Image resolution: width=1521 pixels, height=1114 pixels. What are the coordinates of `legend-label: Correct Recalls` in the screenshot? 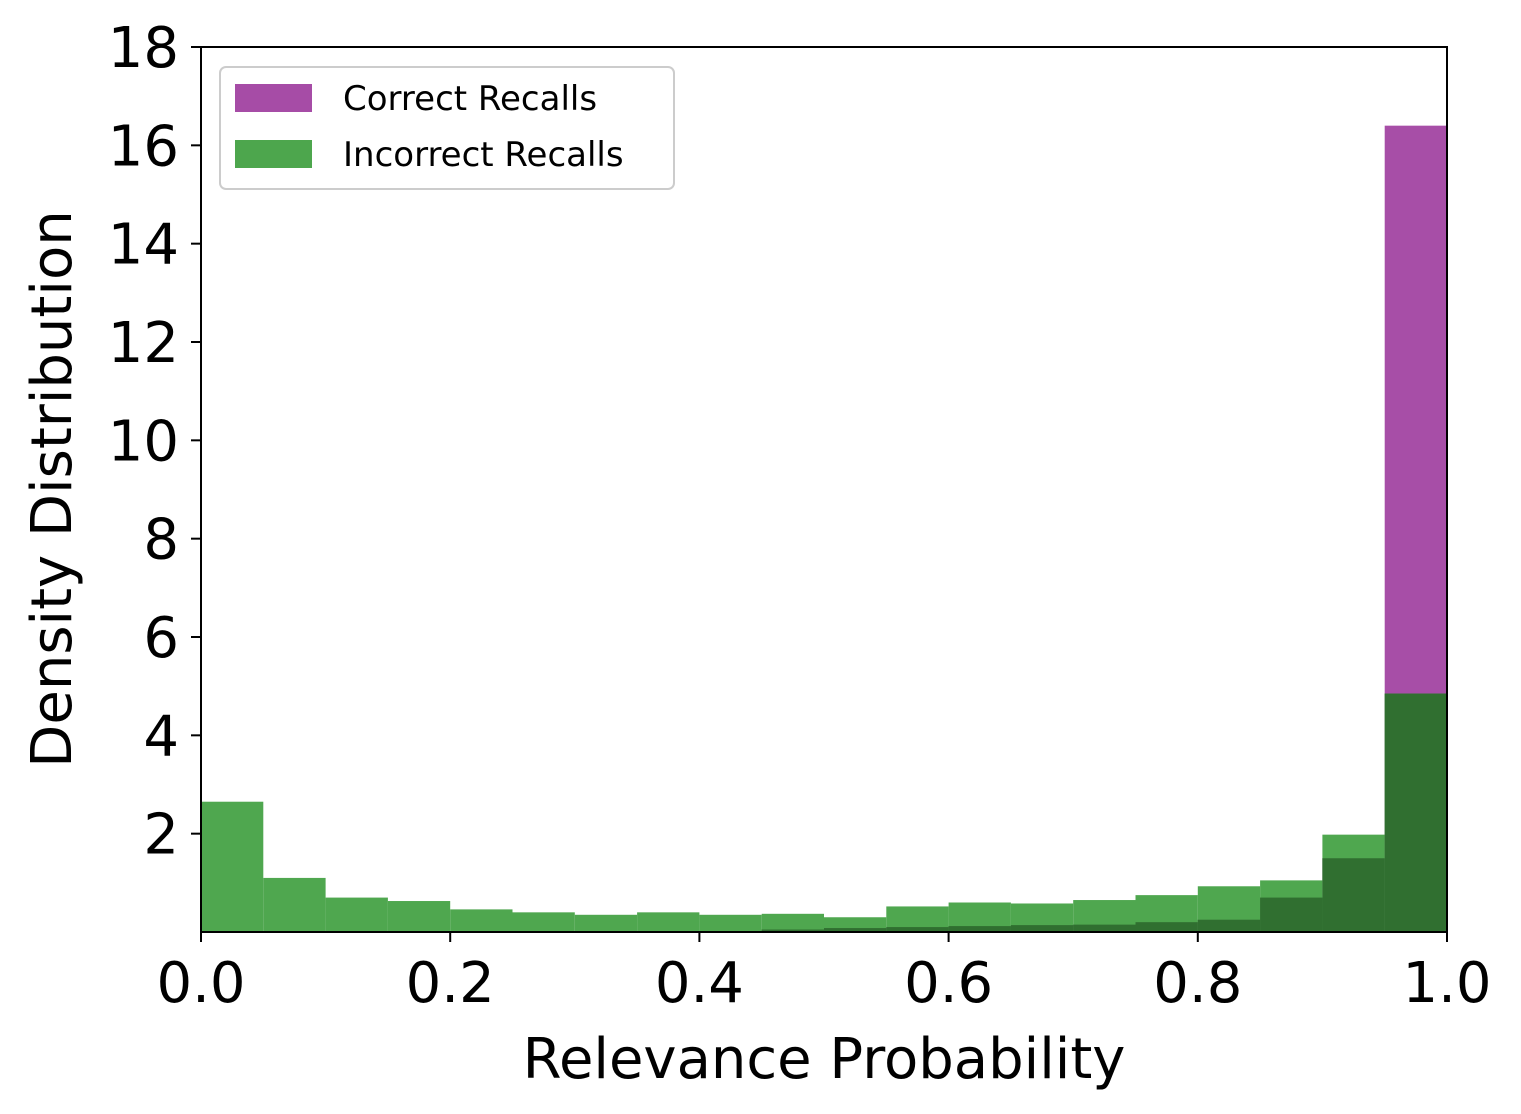 It's located at (470, 99).